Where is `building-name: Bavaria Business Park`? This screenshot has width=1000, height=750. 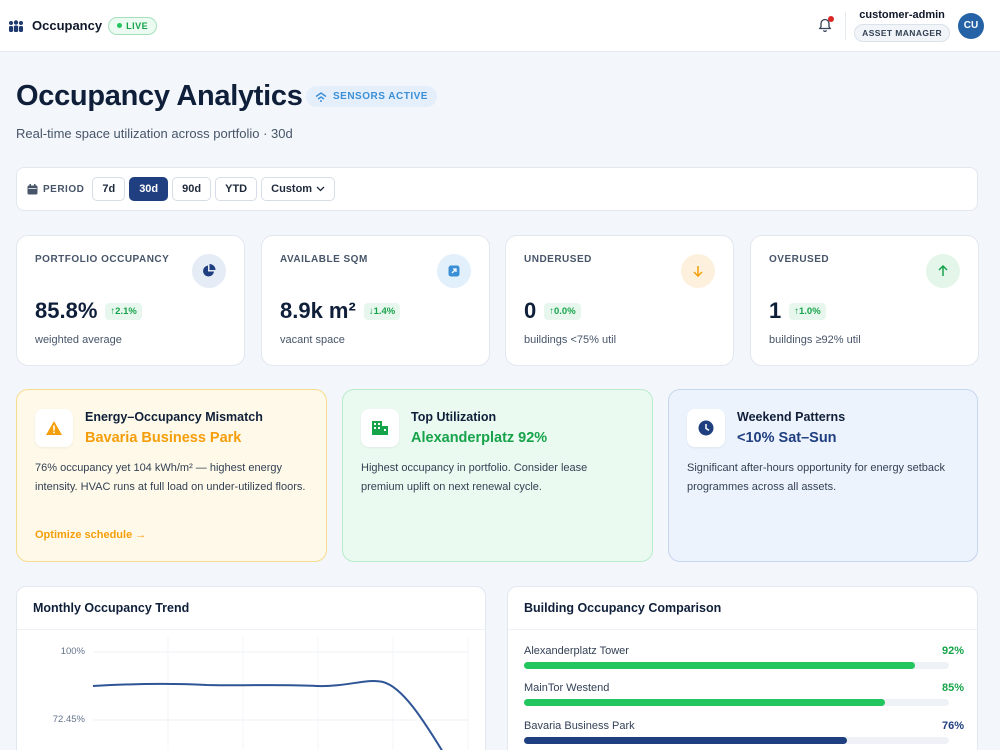 building-name: Bavaria Business Park is located at coordinates (579, 726).